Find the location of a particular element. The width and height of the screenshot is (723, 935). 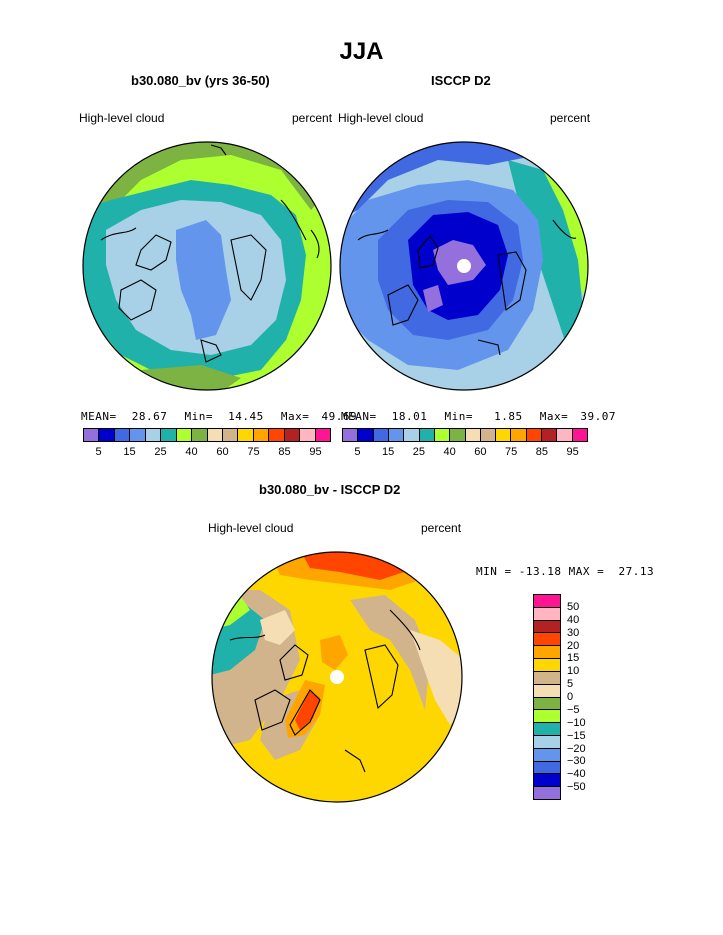

diff-colorbar-tick-label: −40 is located at coordinates (576, 774).